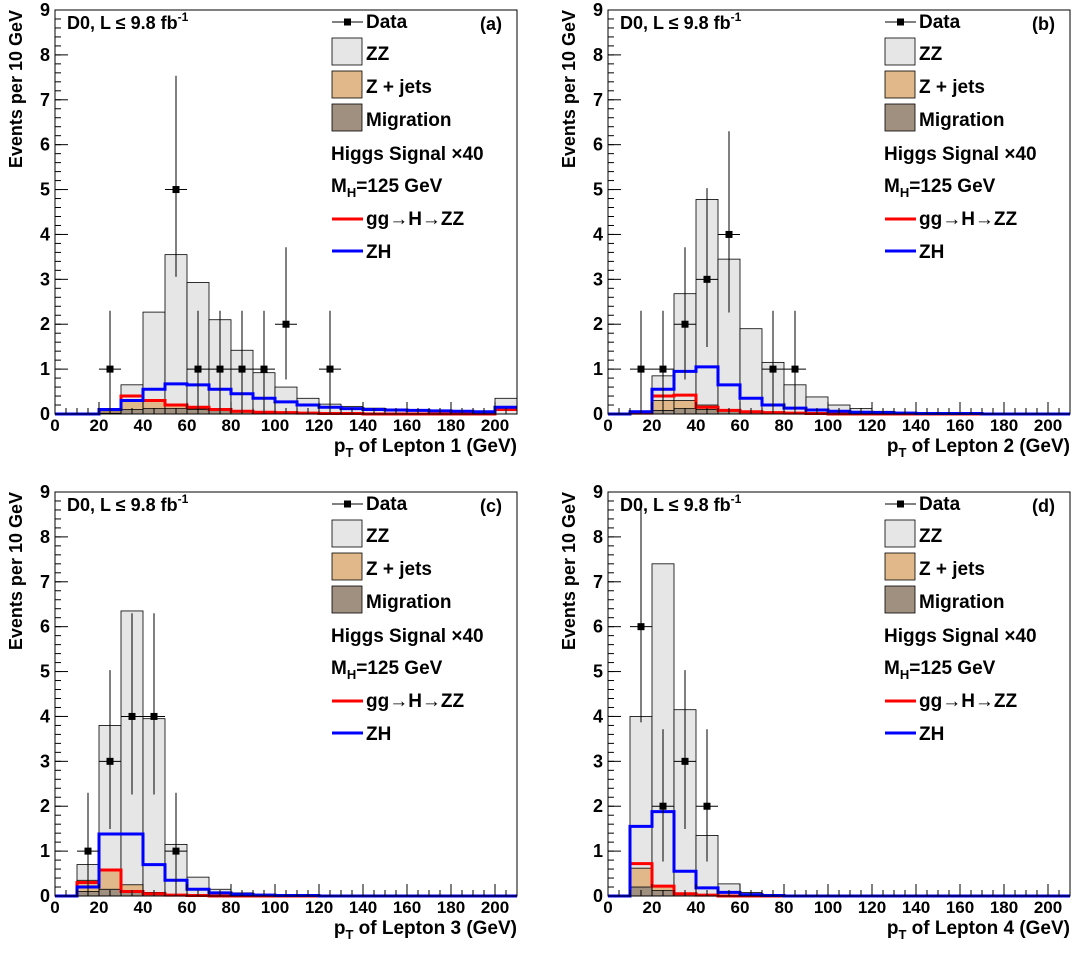 The width and height of the screenshot is (1076, 954). I want to click on x-axis-label: pT of Lepton 4 (GeV), so click(978, 930).